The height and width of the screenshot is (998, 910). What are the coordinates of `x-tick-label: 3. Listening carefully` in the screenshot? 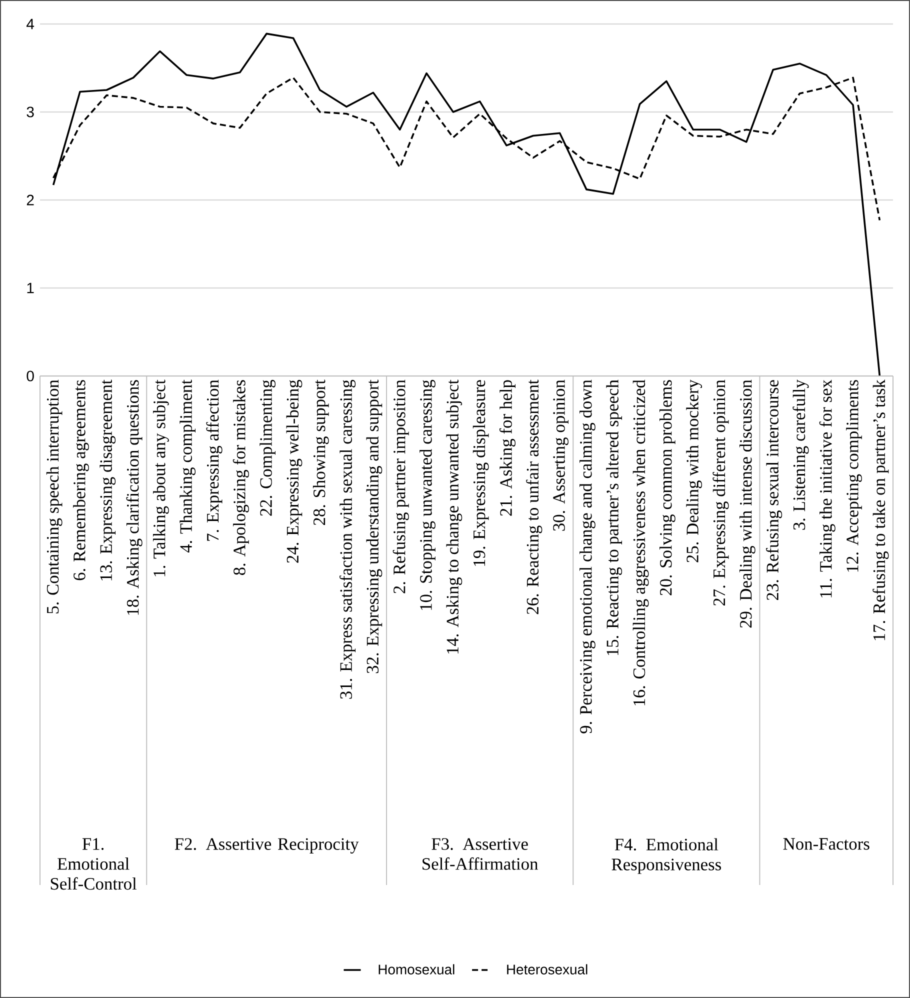 It's located at (800, 455).